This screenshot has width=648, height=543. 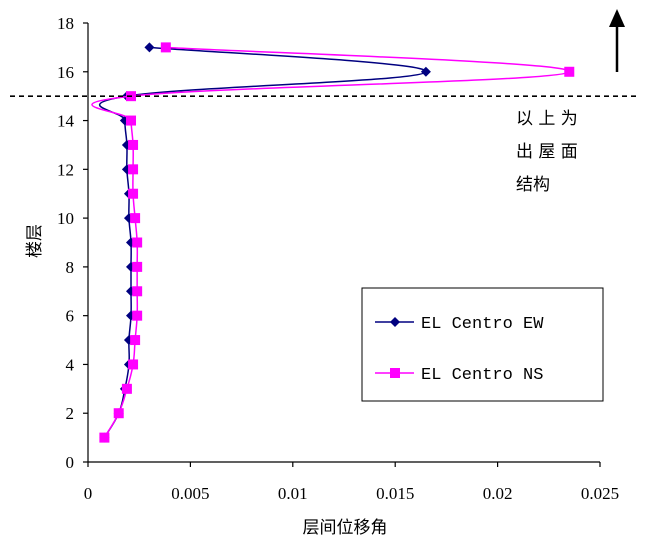 I want to click on legend-marker-ns, so click(x=395, y=373).